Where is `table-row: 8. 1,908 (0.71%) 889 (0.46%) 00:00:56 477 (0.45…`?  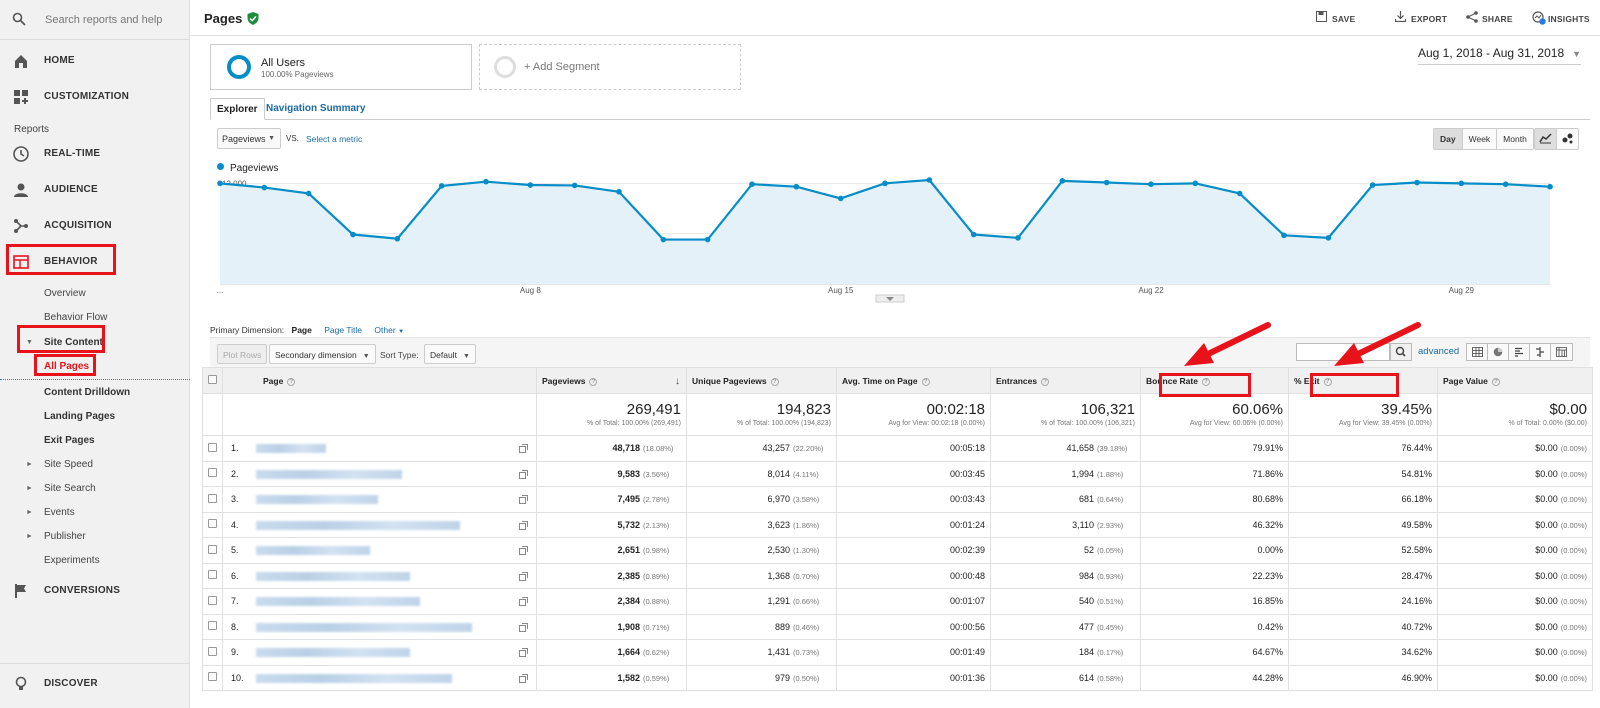 table-row: 8. 1,908 (0.71%) 889 (0.46%) 00:00:56 477 (0.45… is located at coordinates (897, 626).